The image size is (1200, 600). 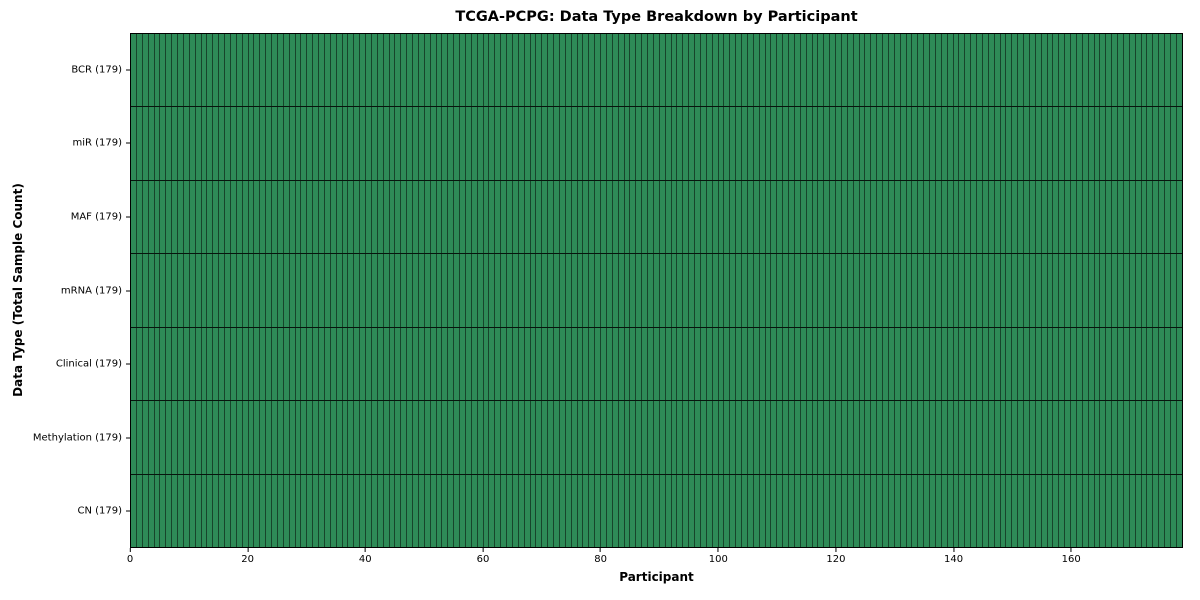 I want to click on y-tick-label: BCR (179), so click(x=96, y=70).